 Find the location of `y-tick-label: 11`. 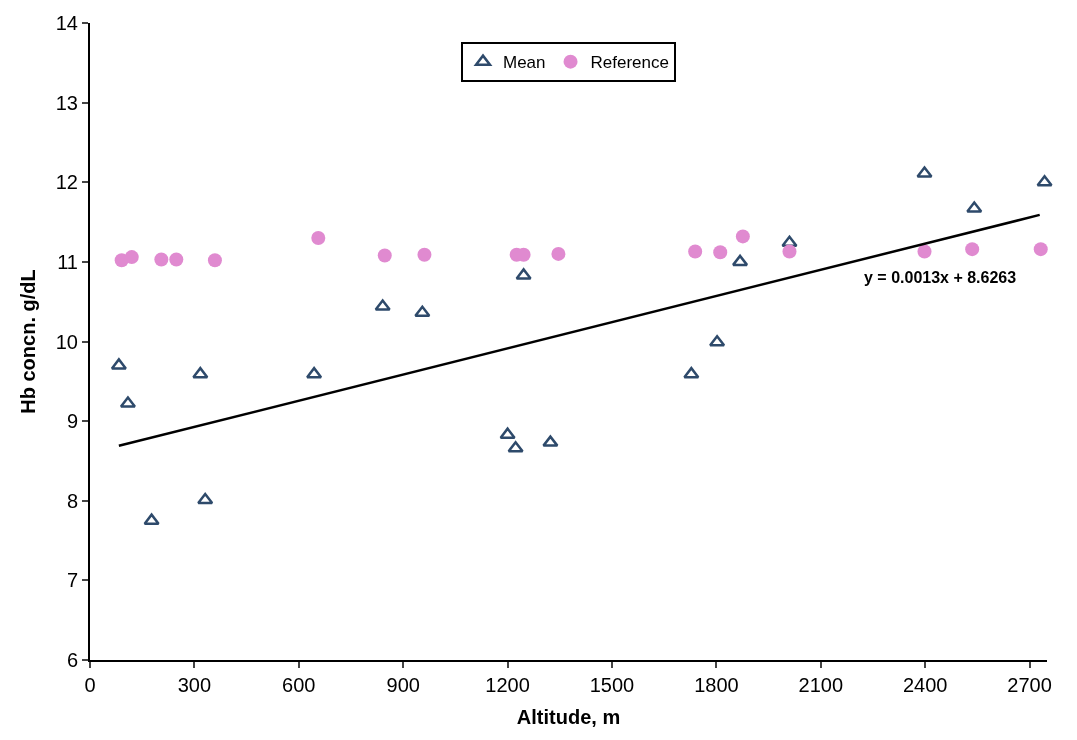

y-tick-label: 11 is located at coordinates (67, 261).